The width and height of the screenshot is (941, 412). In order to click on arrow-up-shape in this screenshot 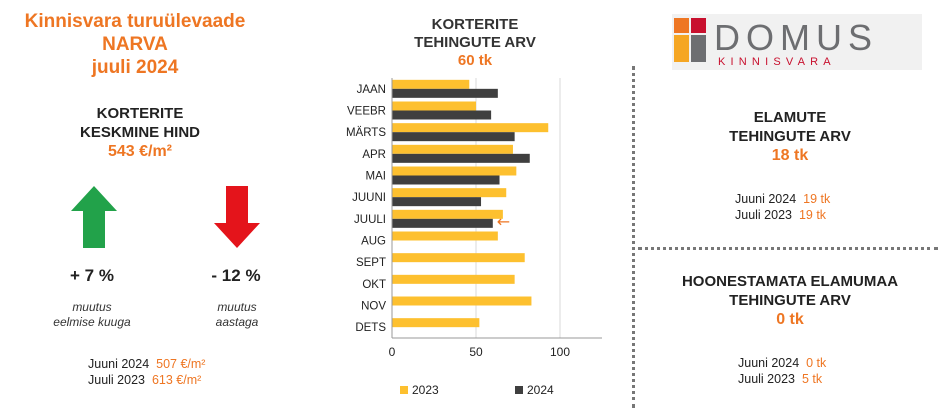, I will do `click(94, 217)`.